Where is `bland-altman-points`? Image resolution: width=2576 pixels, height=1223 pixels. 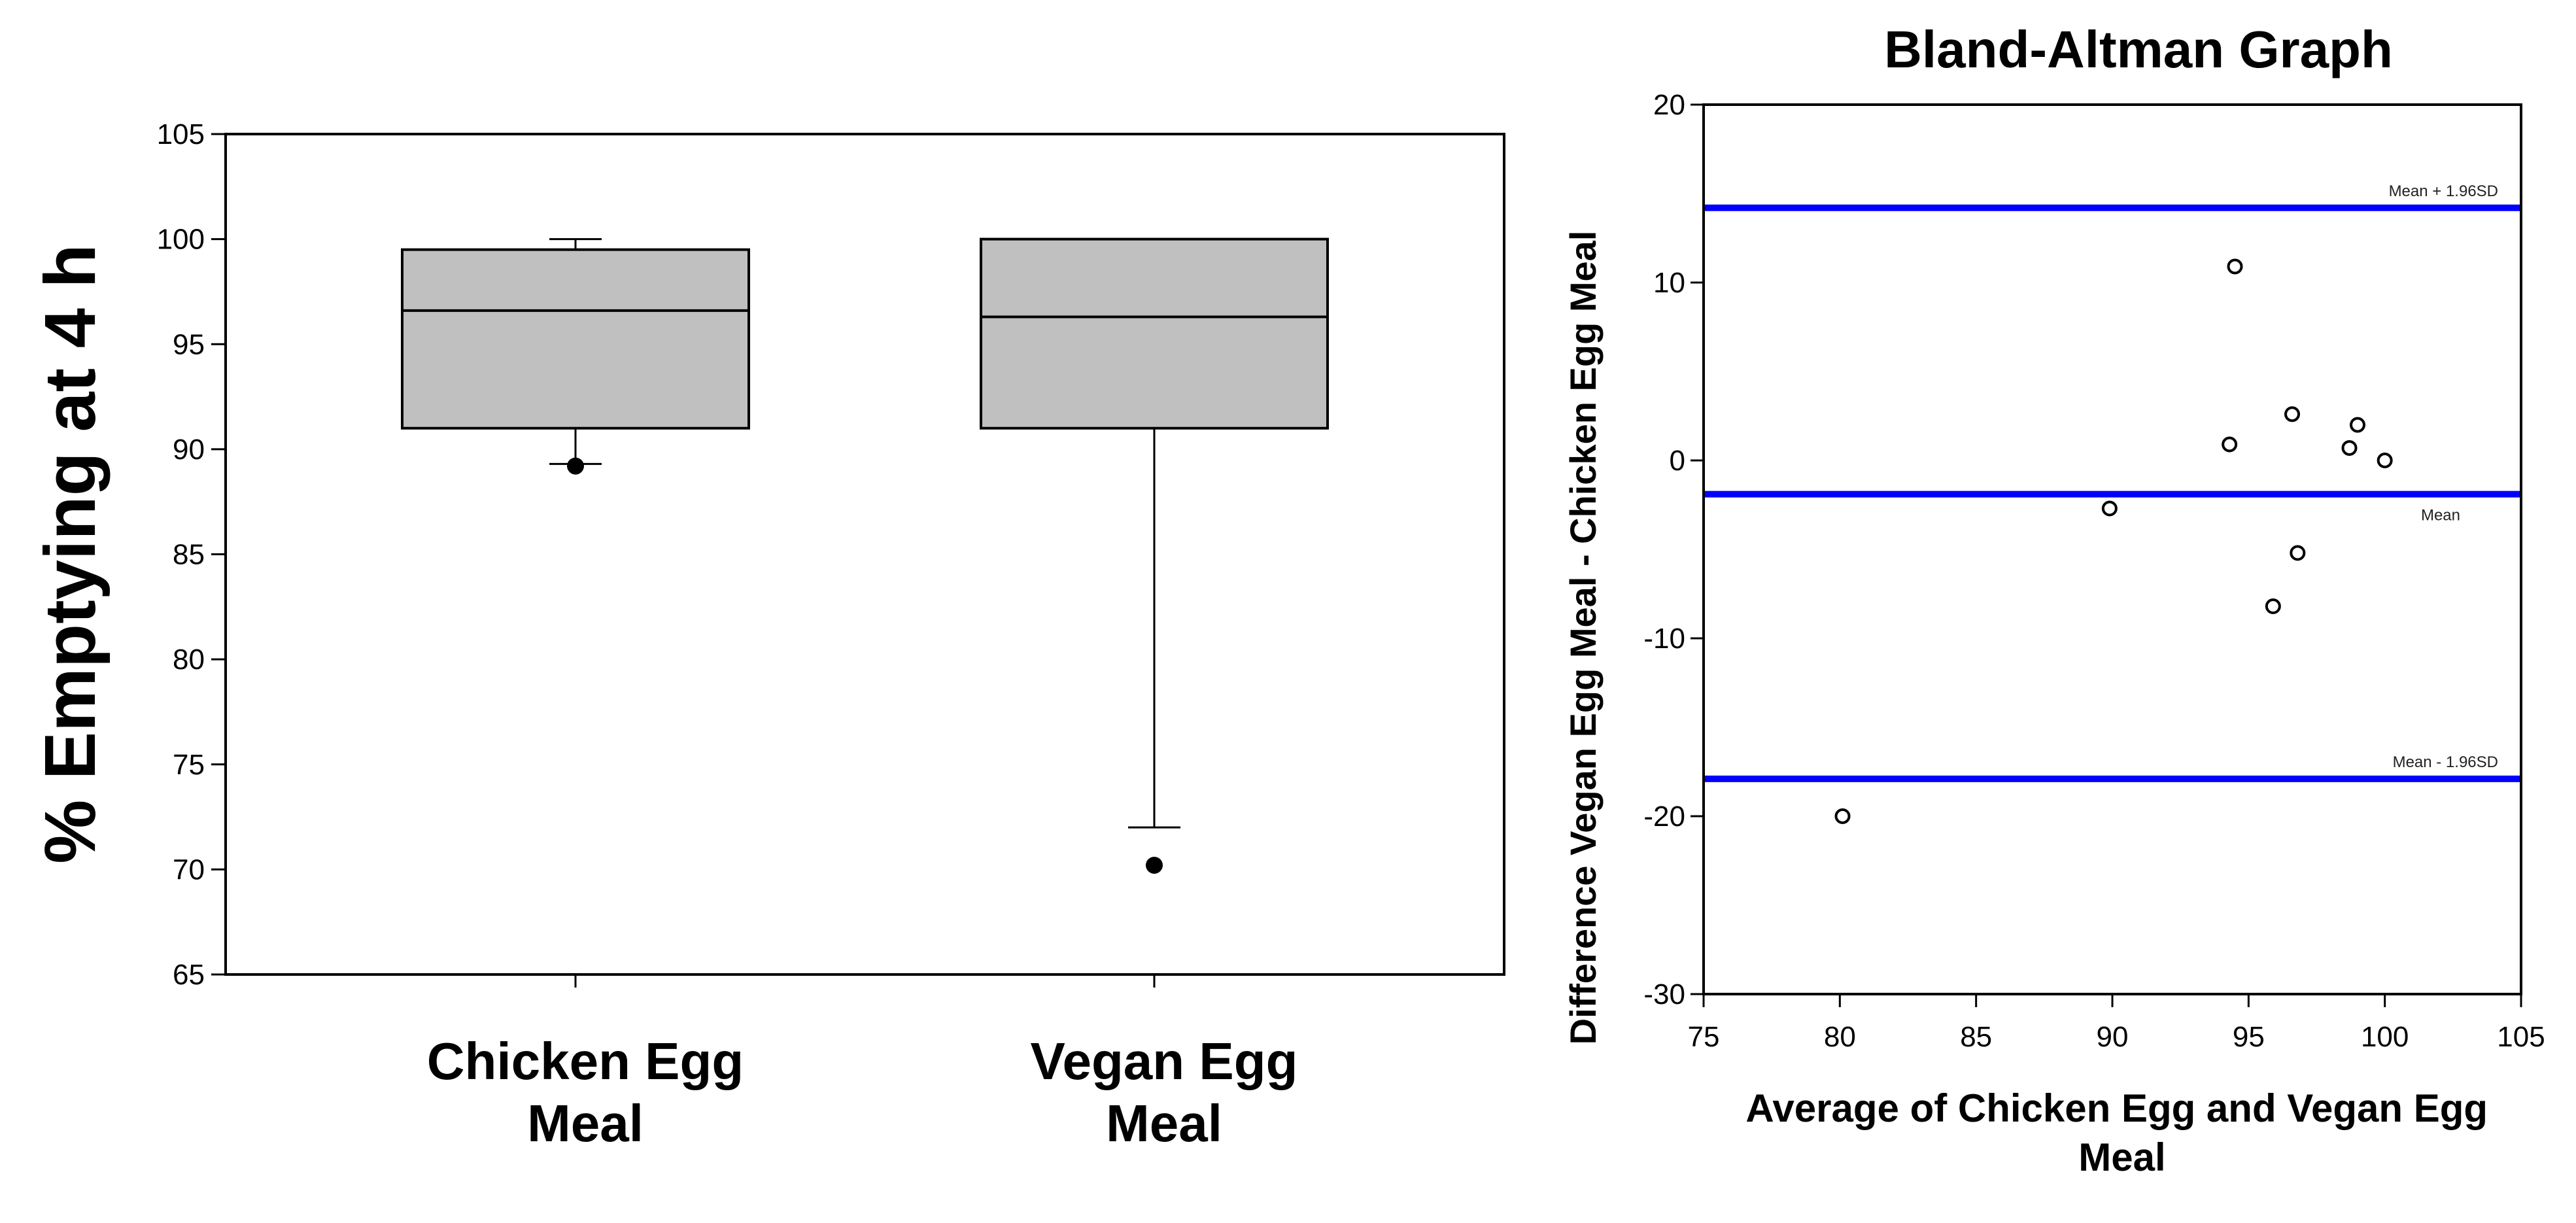
bland-altman-points is located at coordinates (2113, 541).